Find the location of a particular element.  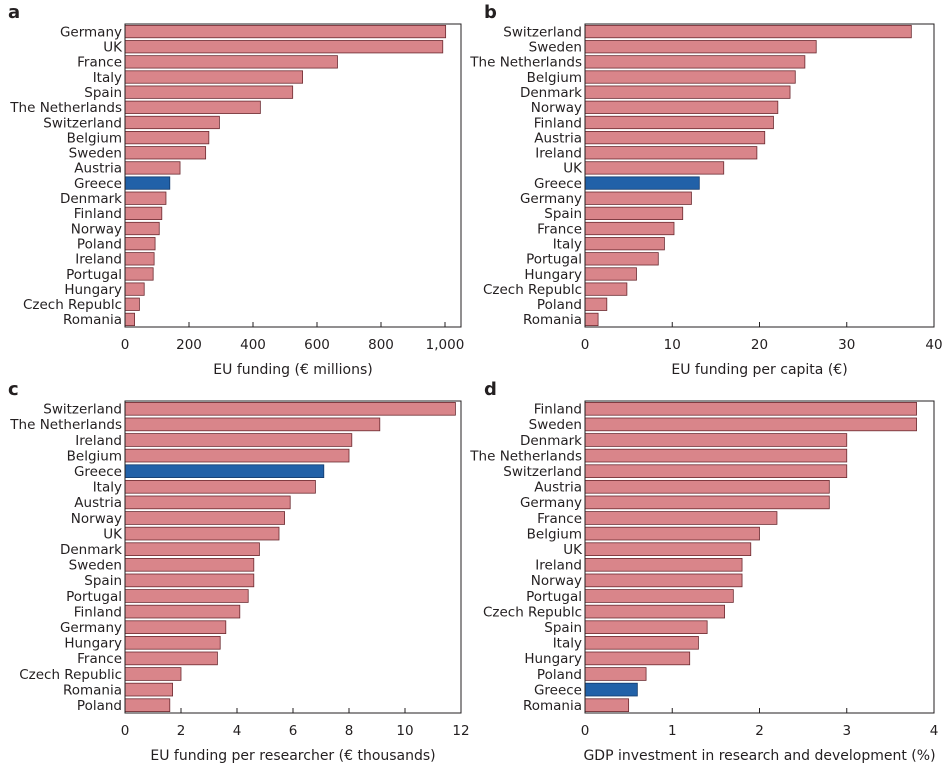

plot-frame is located at coordinates (759, 175).